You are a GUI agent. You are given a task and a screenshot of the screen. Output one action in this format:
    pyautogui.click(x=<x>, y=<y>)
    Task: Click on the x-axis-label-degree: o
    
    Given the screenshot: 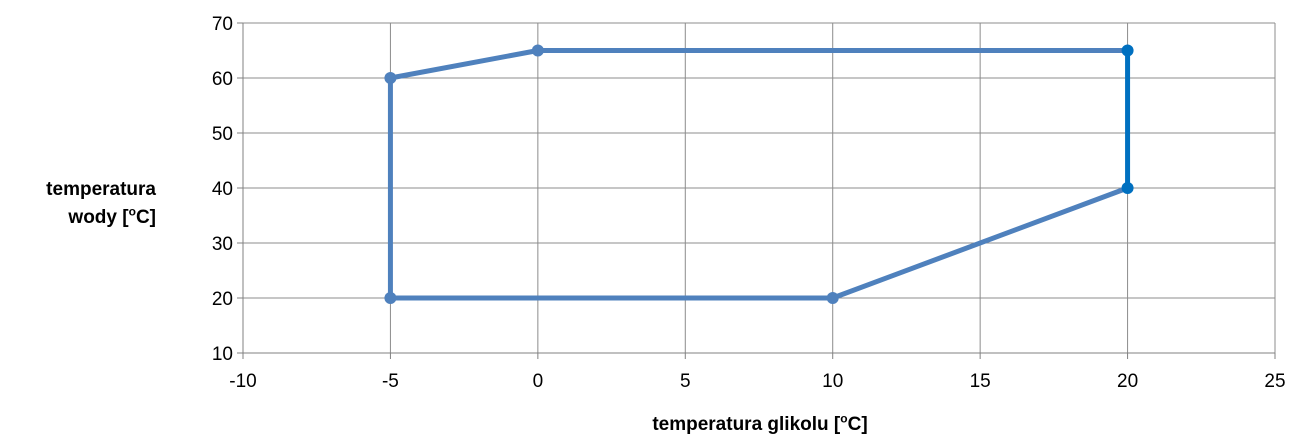 What is the action you would take?
    pyautogui.click(x=844, y=418)
    